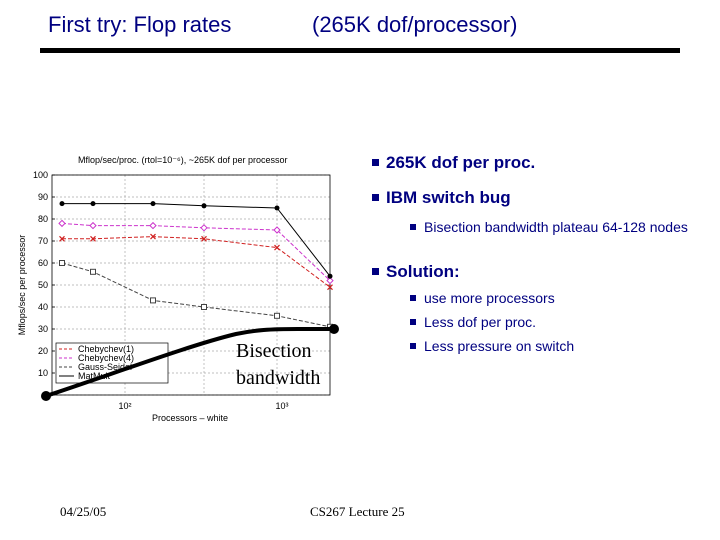 This screenshot has height=540, width=720. What do you see at coordinates (124, 406) in the screenshot?
I see `x-tick-label: 10²` at bounding box center [124, 406].